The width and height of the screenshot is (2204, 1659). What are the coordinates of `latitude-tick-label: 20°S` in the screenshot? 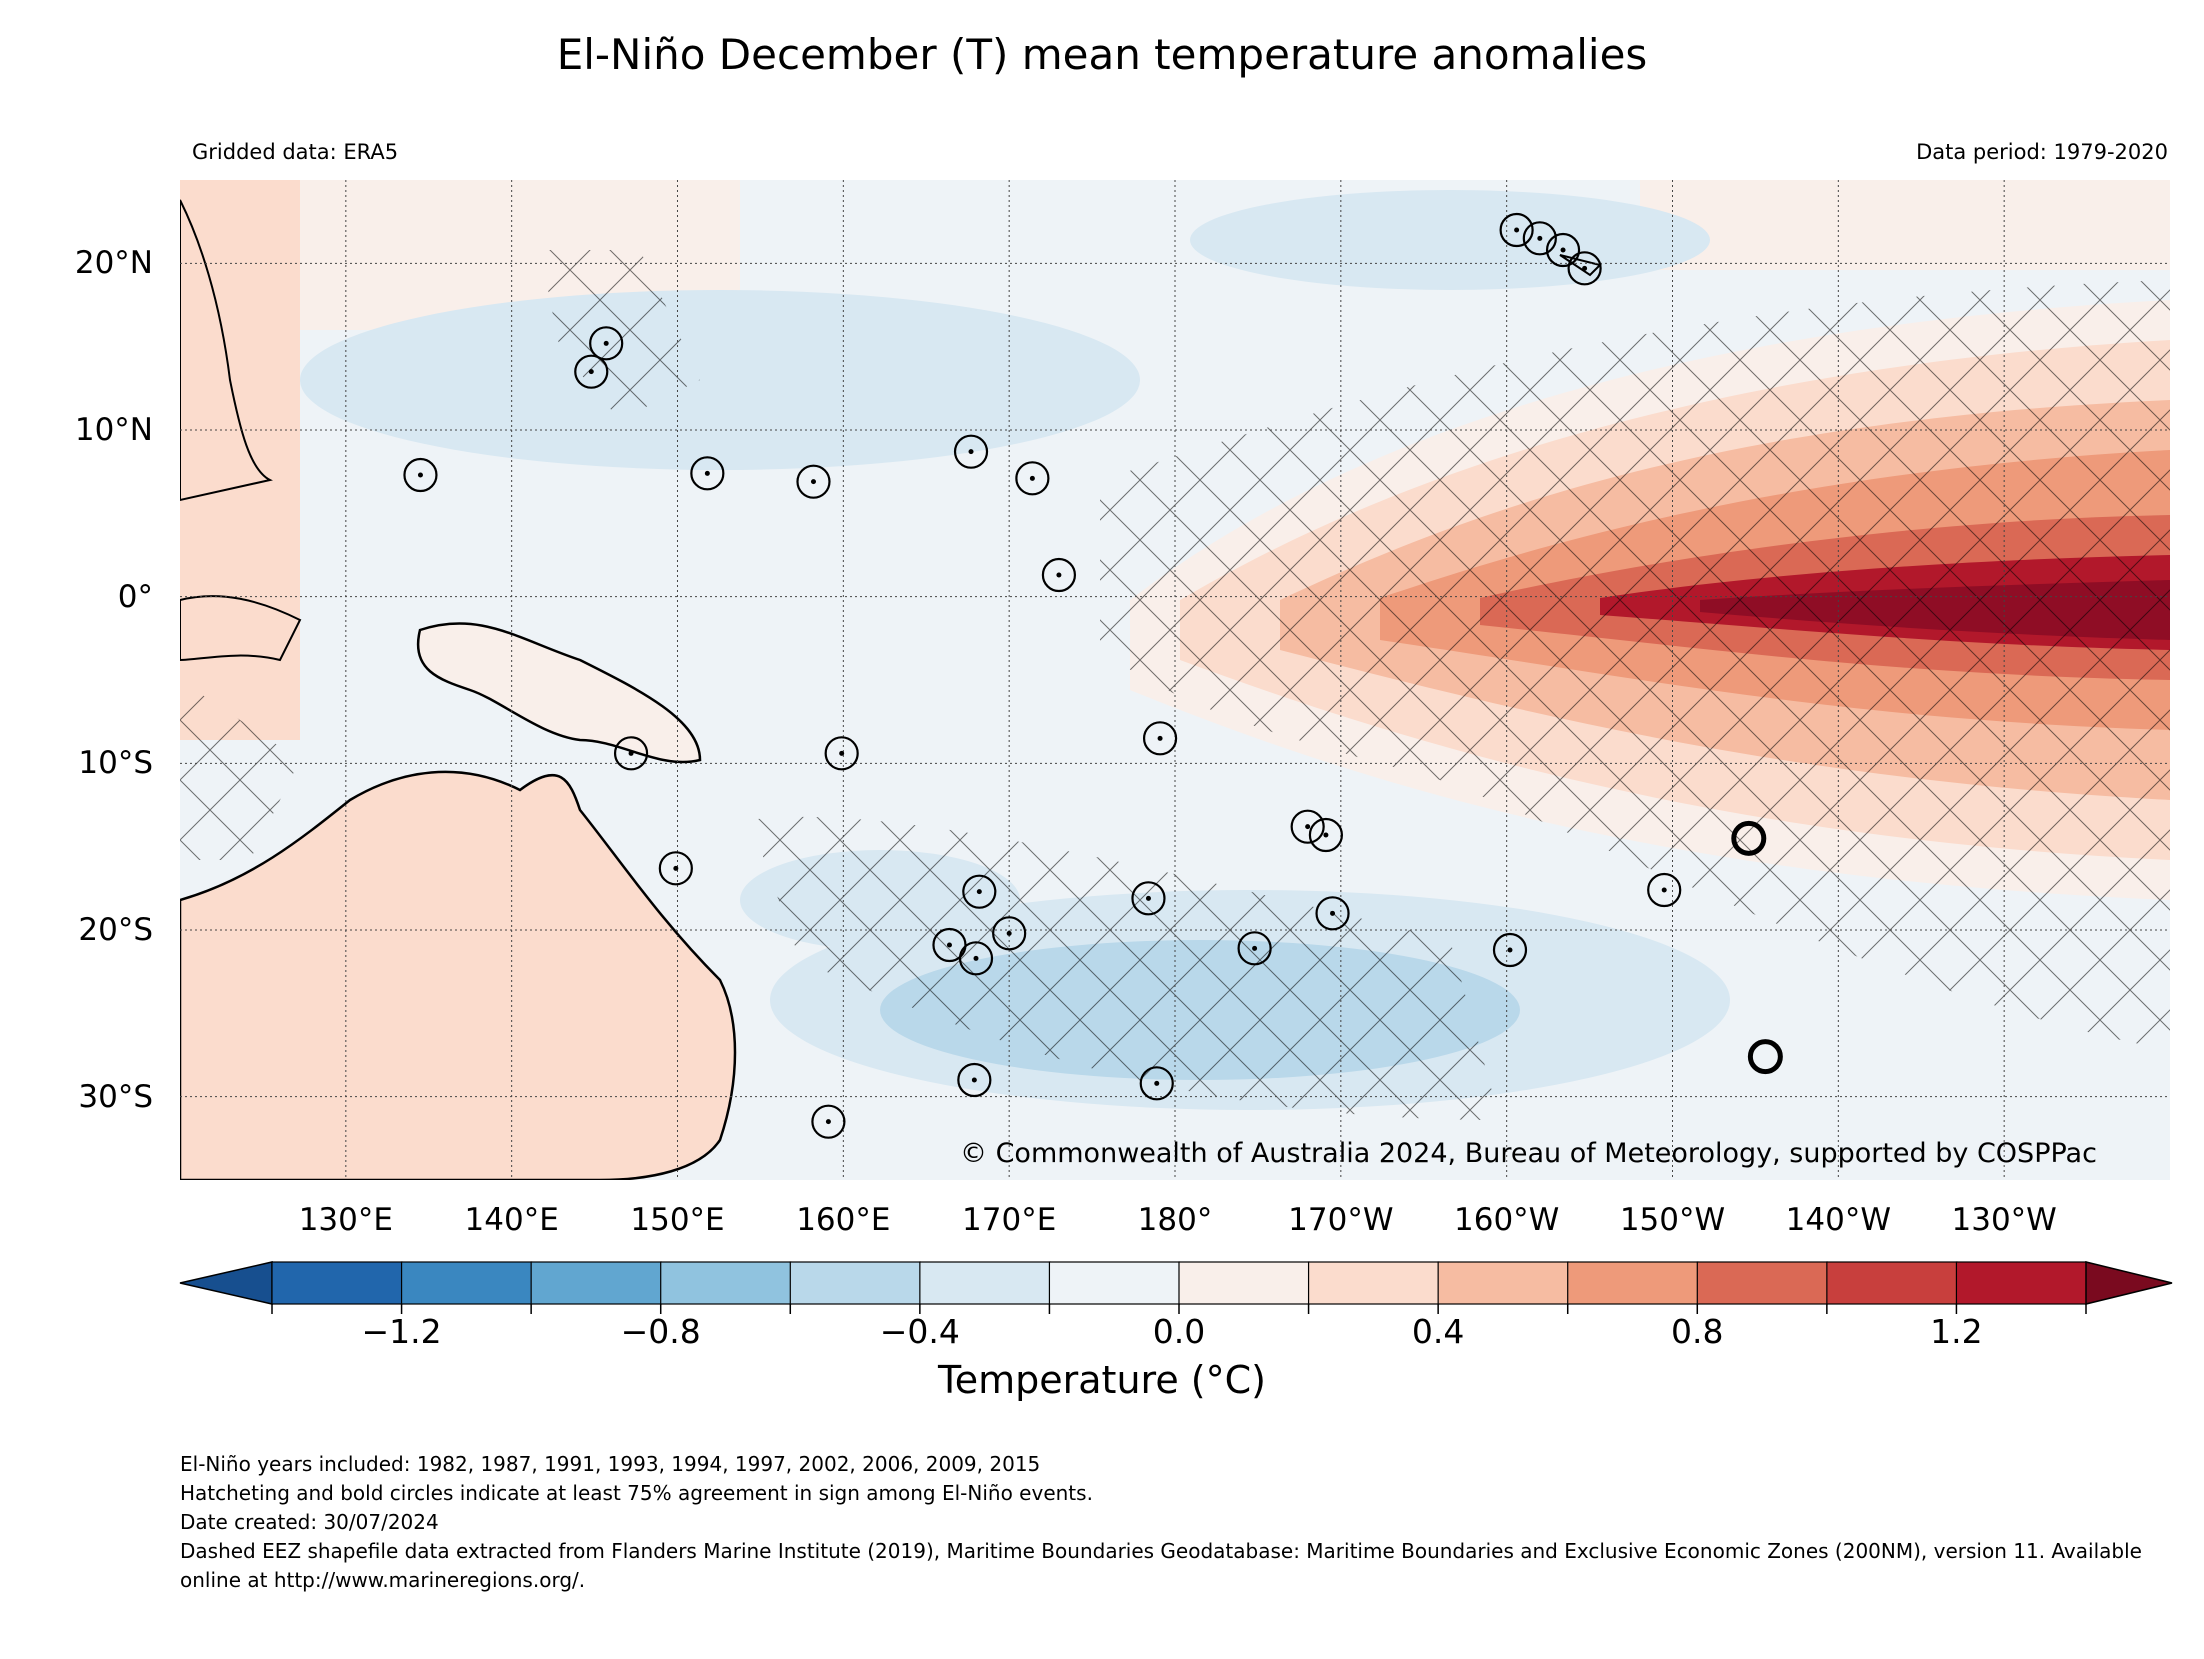 It's located at (115, 930).